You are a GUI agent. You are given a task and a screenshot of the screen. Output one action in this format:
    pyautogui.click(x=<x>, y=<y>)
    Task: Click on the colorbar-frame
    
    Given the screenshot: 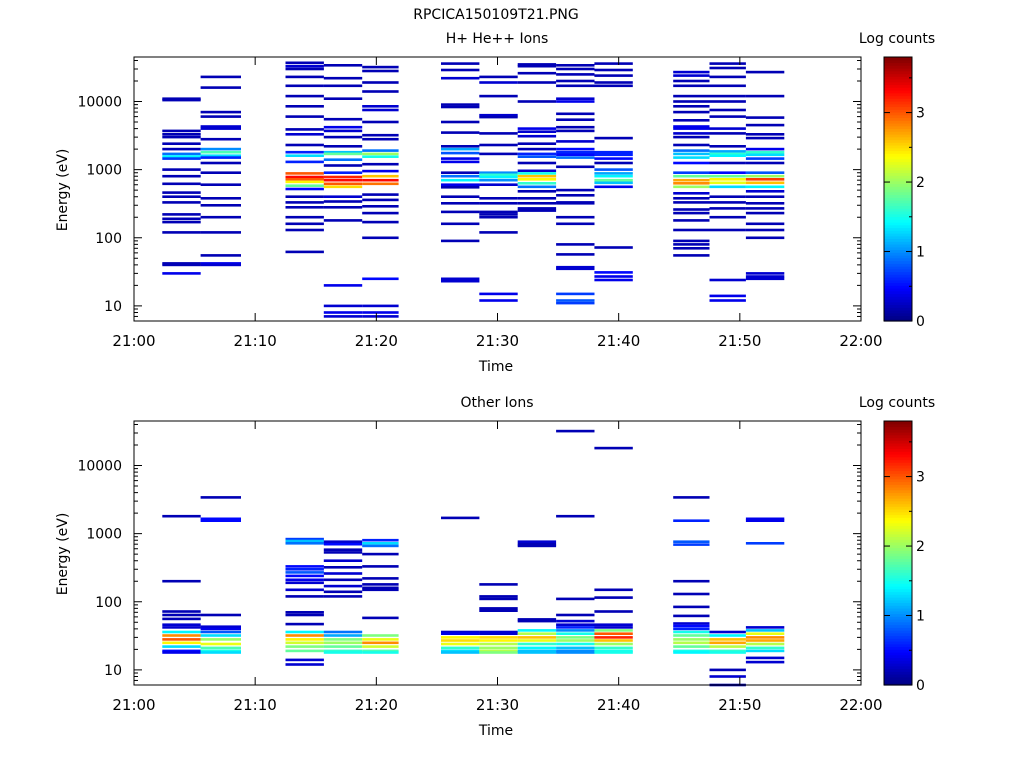 What is the action you would take?
    pyautogui.click(x=898, y=553)
    